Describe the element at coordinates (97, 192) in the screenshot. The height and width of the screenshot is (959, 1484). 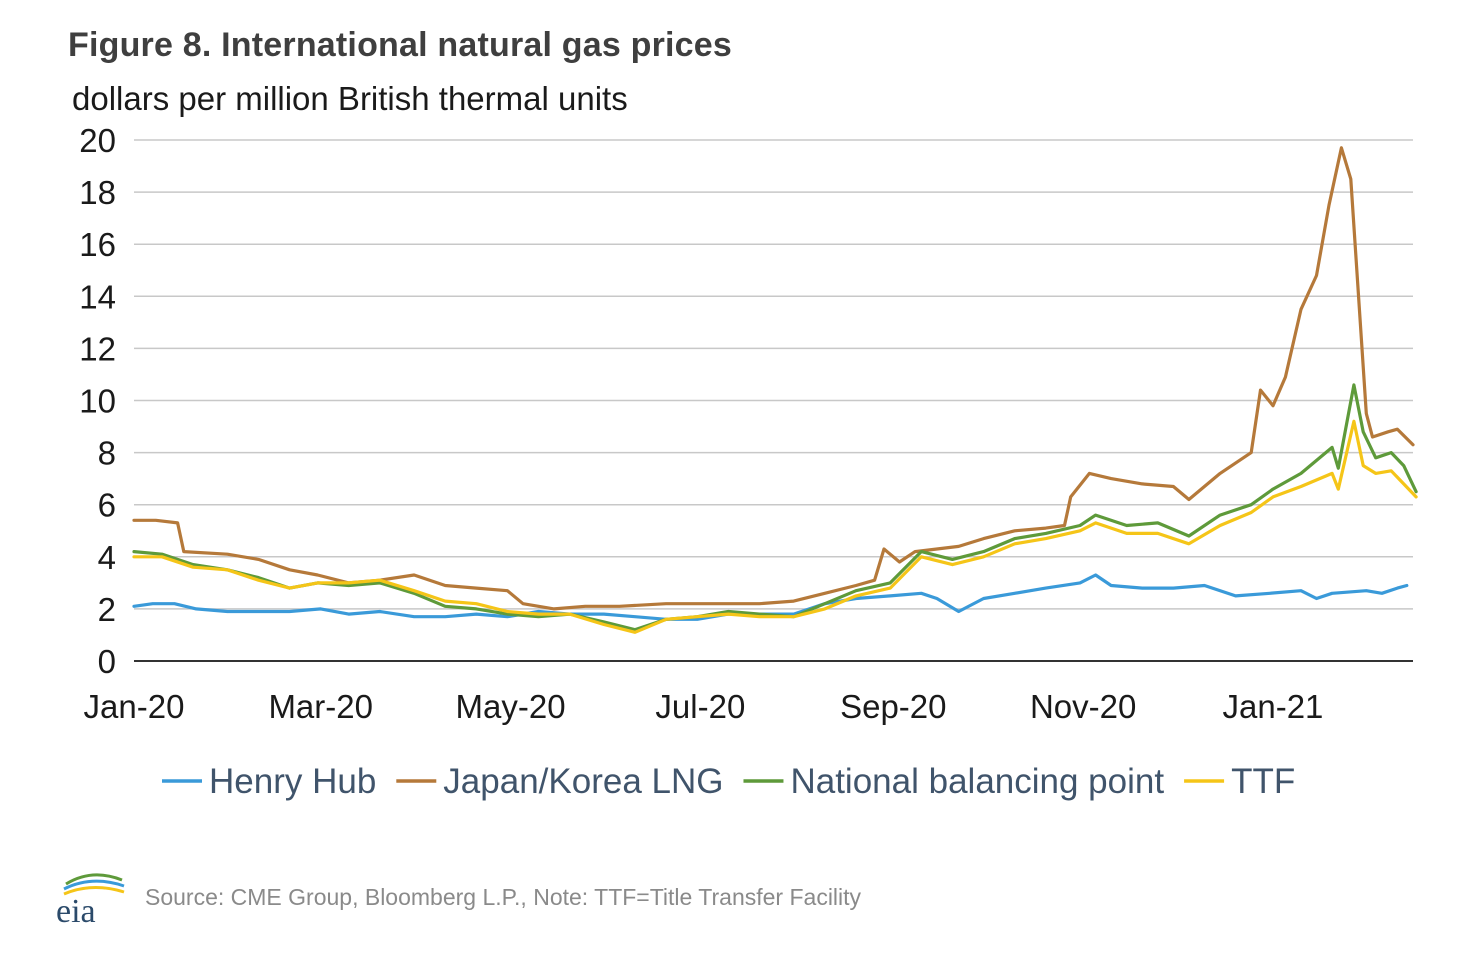
I see `y-tick-label-18: 18` at that location.